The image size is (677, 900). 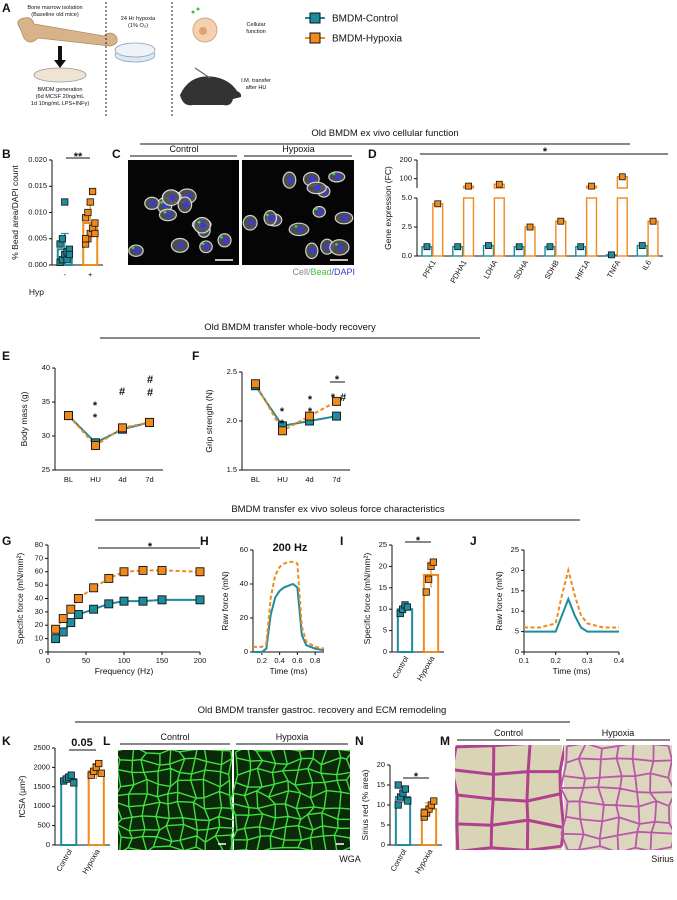 I want to click on x-tick-label: IL6, so click(x=646, y=265).